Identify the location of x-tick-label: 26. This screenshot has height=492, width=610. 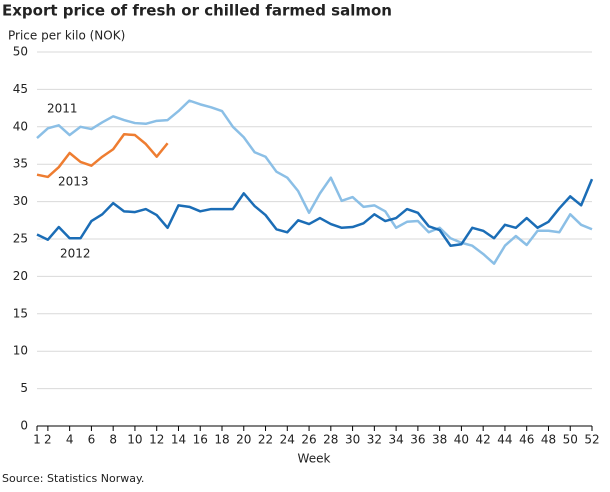
(308, 440).